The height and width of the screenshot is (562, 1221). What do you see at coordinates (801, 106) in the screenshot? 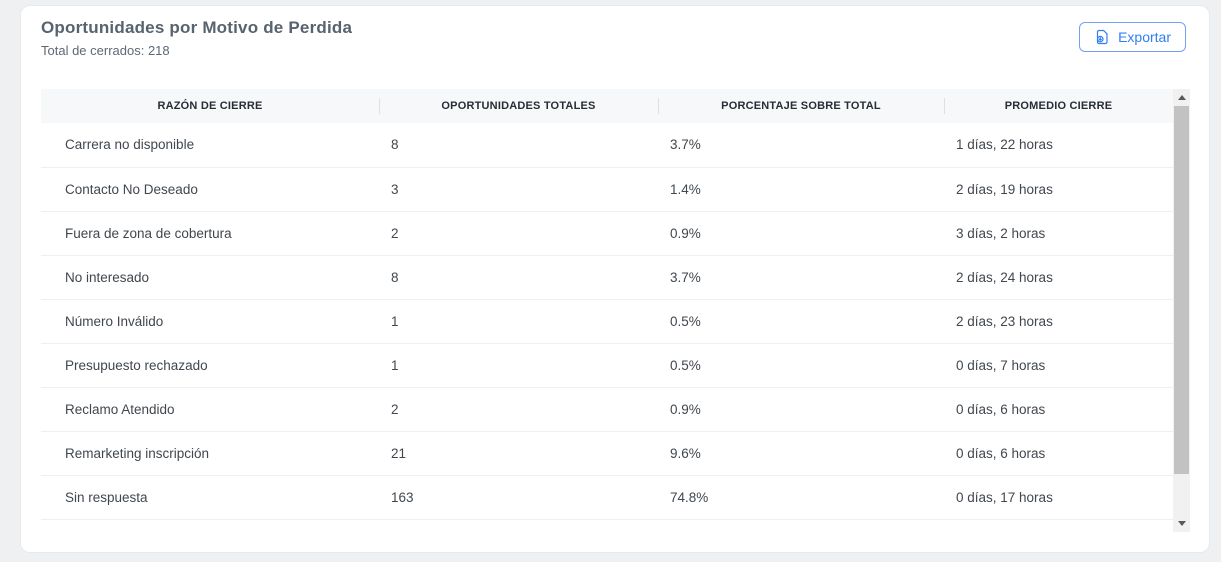
I see `column-header-percent: PORCENTAJE SOBRE TOTAL` at bounding box center [801, 106].